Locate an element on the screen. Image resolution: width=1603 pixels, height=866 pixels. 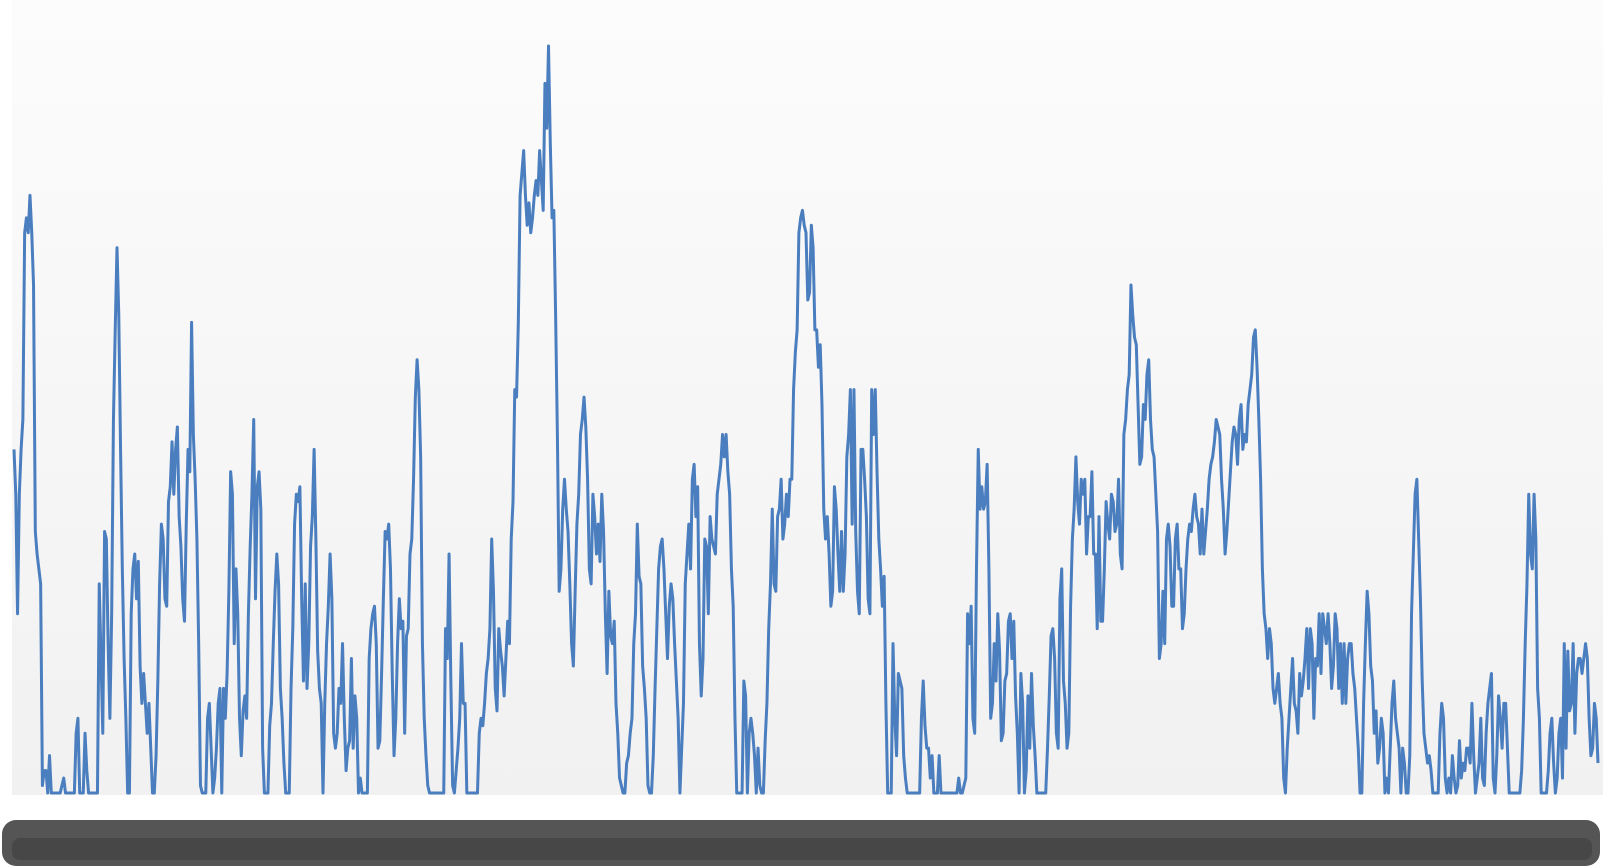
x-axis-bar-edge is located at coordinates (802, 849).